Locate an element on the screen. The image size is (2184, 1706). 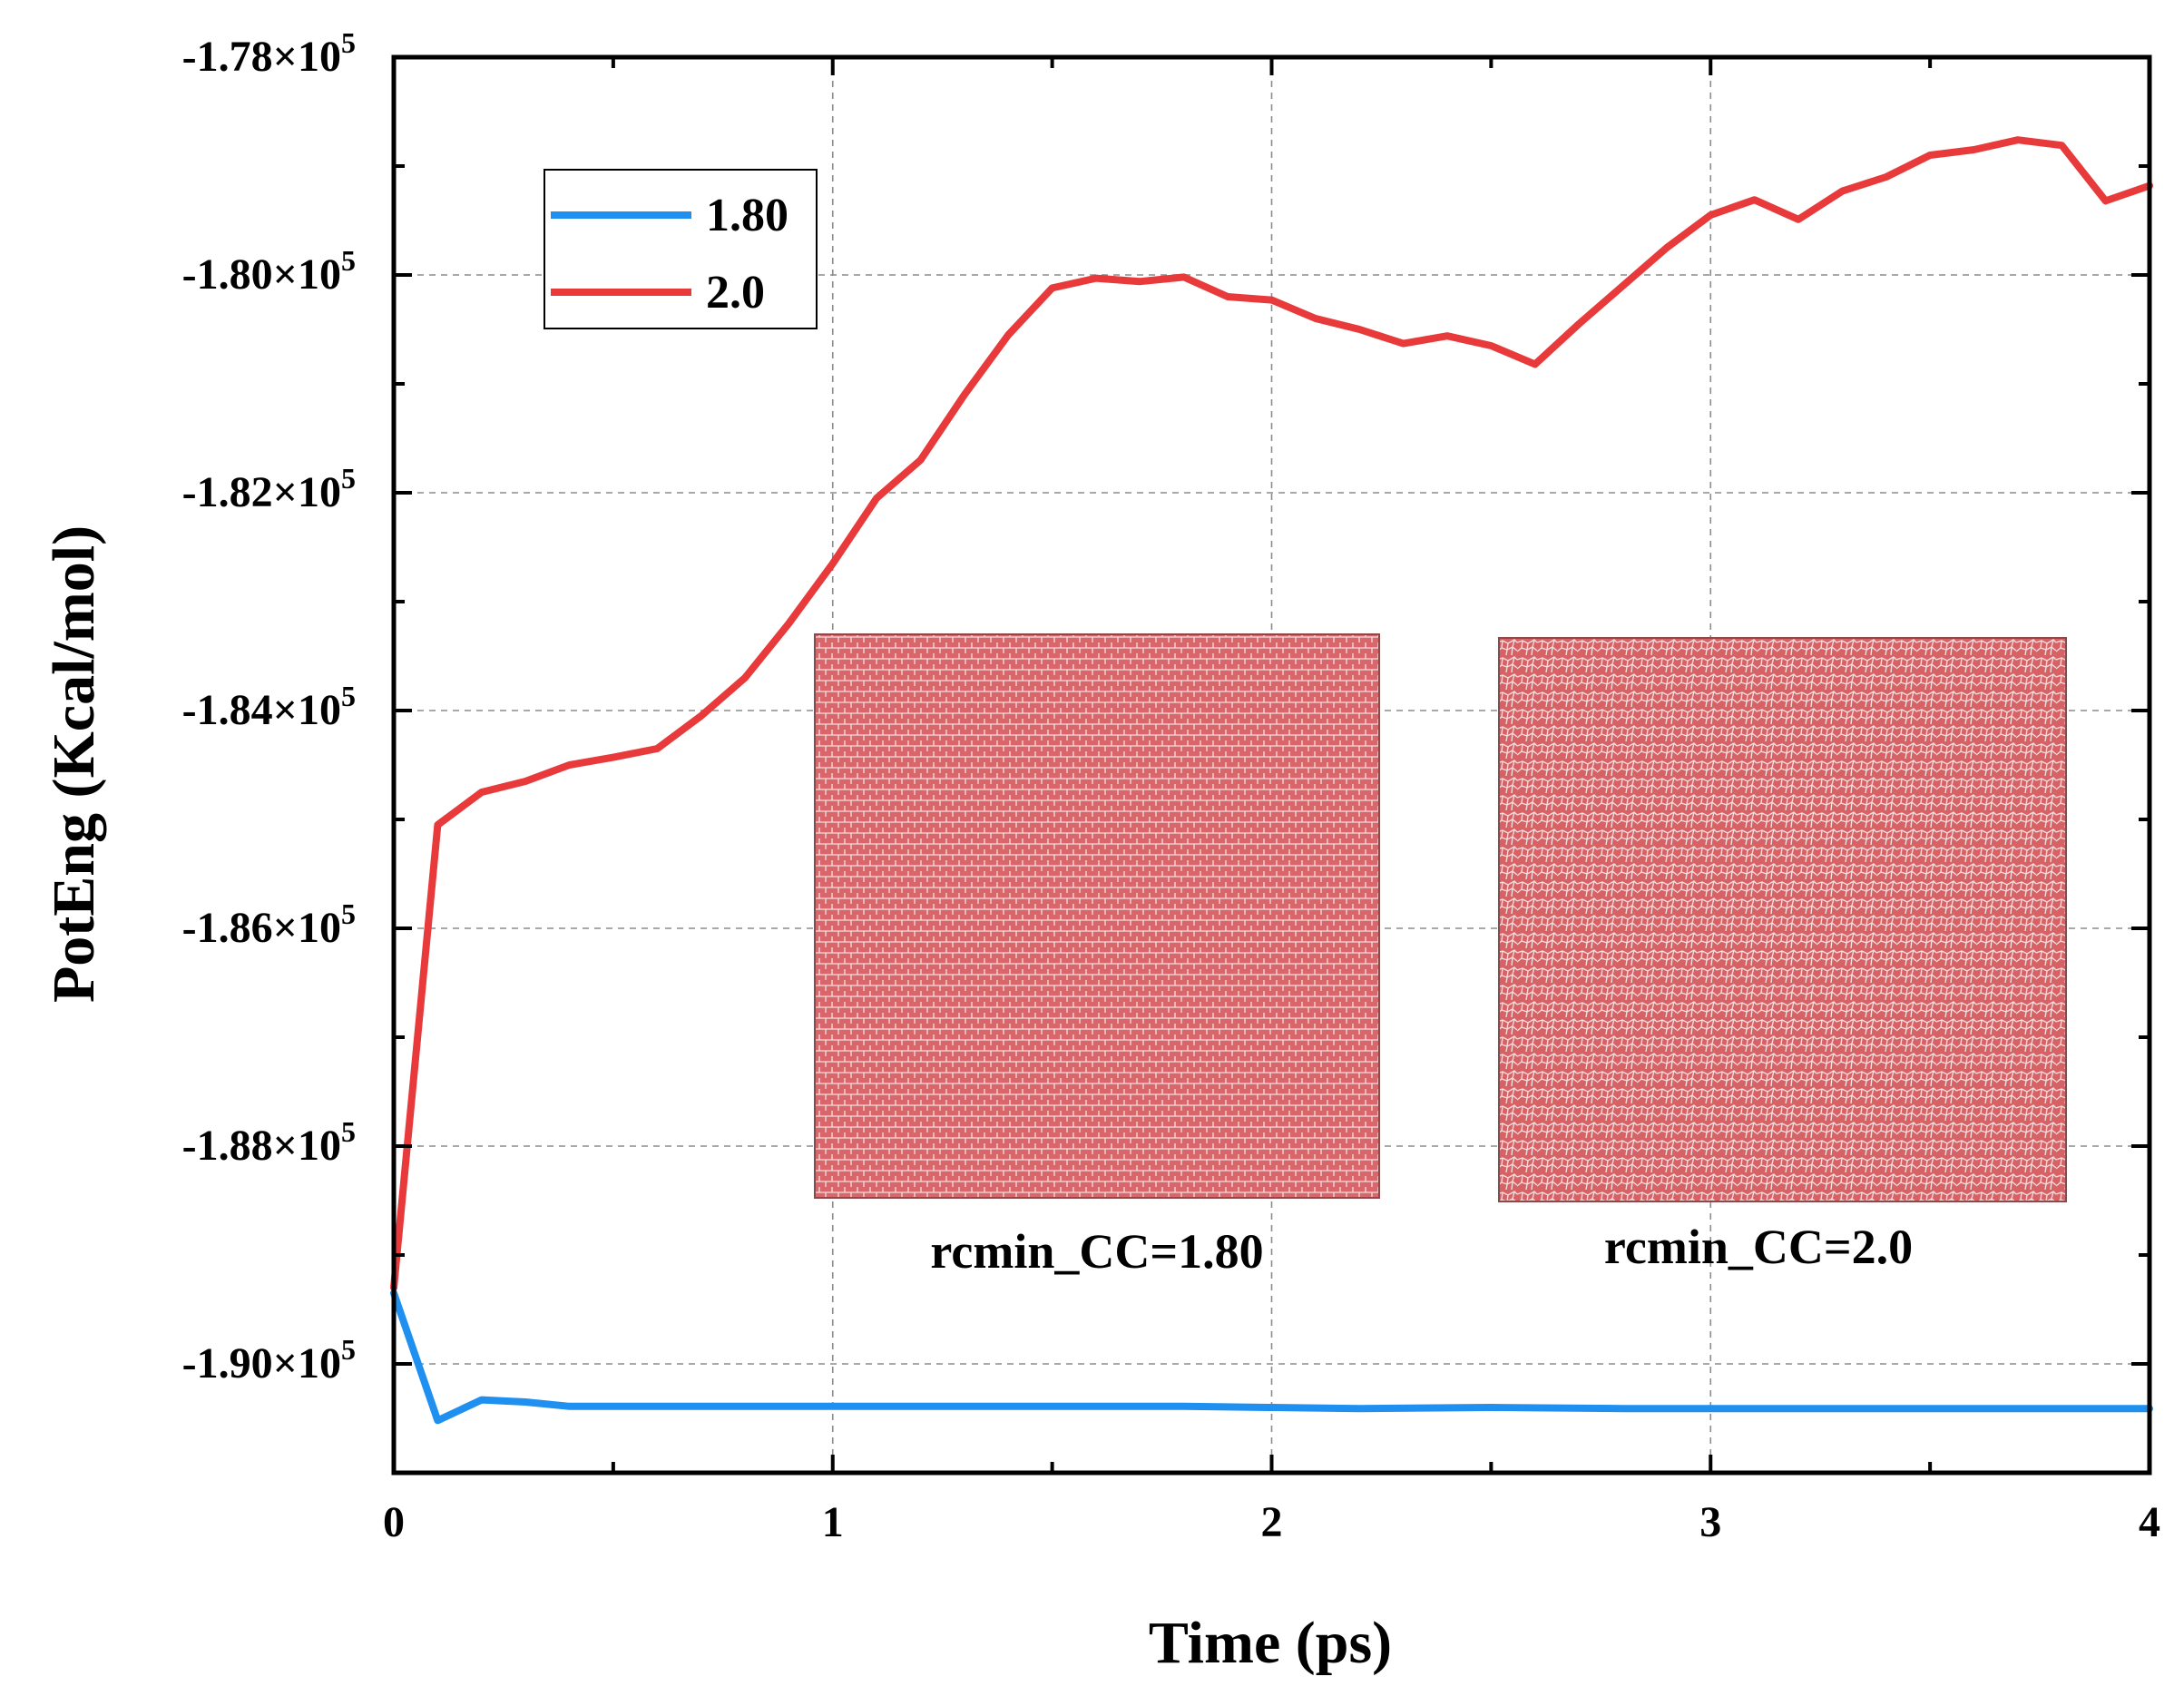
y-tick-label: -1.88×10⁵ is located at coordinates (269, 1142).